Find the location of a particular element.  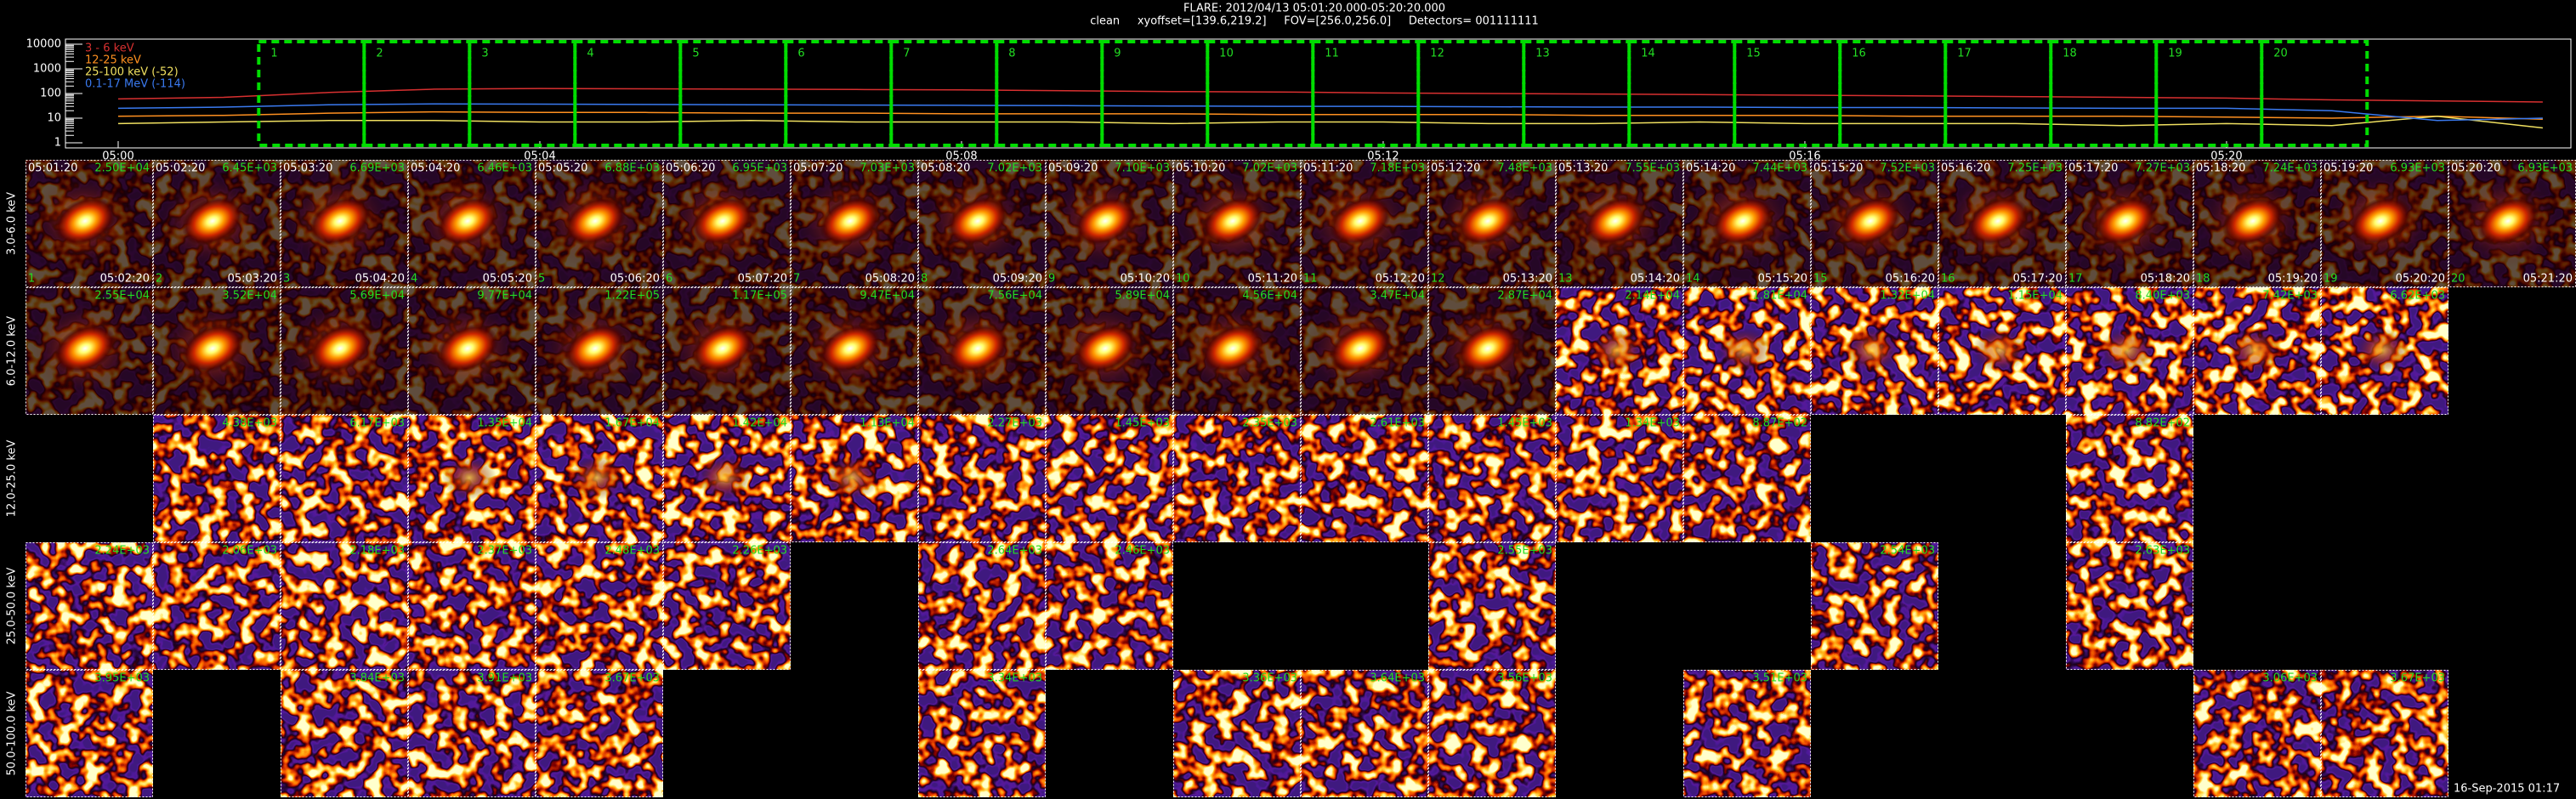

image-cell: 2.14E+04 is located at coordinates (1620, 351).